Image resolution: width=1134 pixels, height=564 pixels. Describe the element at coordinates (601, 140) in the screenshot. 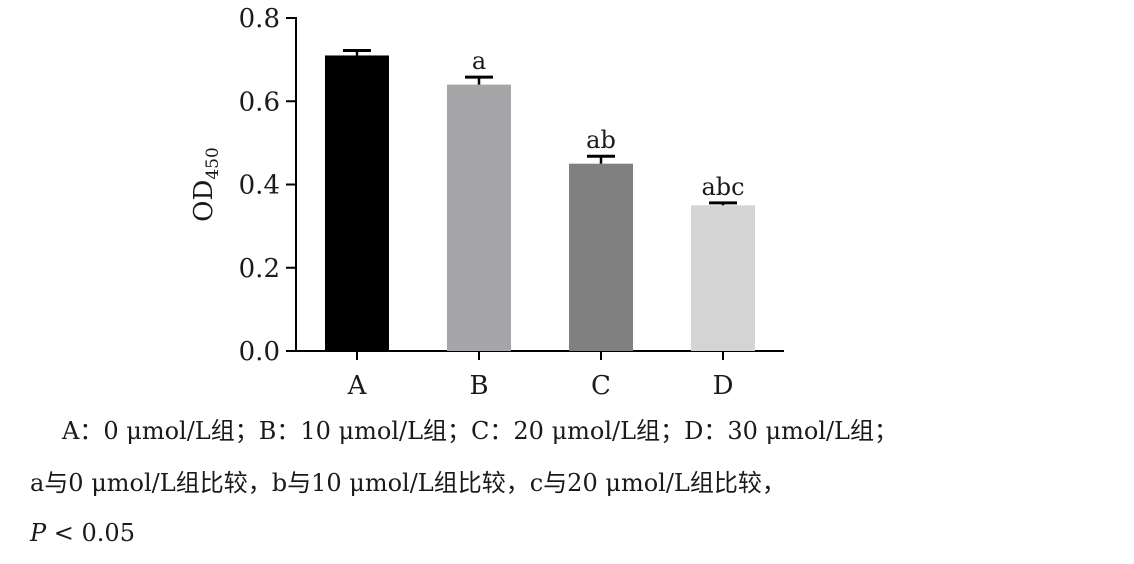

I see `significance-label: ab` at that location.